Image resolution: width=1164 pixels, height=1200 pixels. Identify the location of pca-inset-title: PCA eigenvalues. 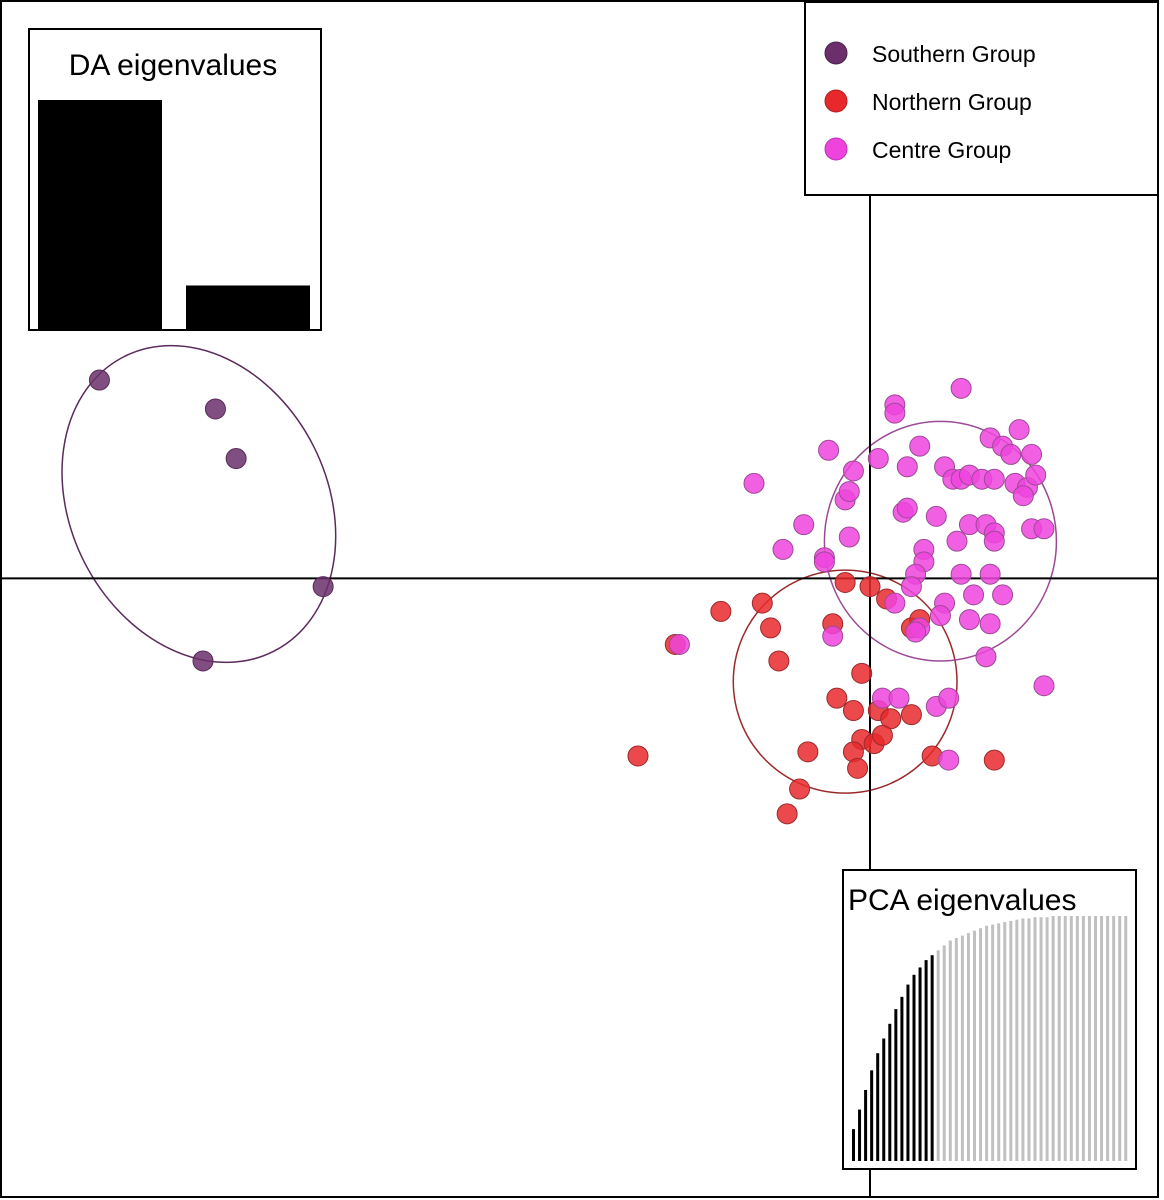
(962, 900).